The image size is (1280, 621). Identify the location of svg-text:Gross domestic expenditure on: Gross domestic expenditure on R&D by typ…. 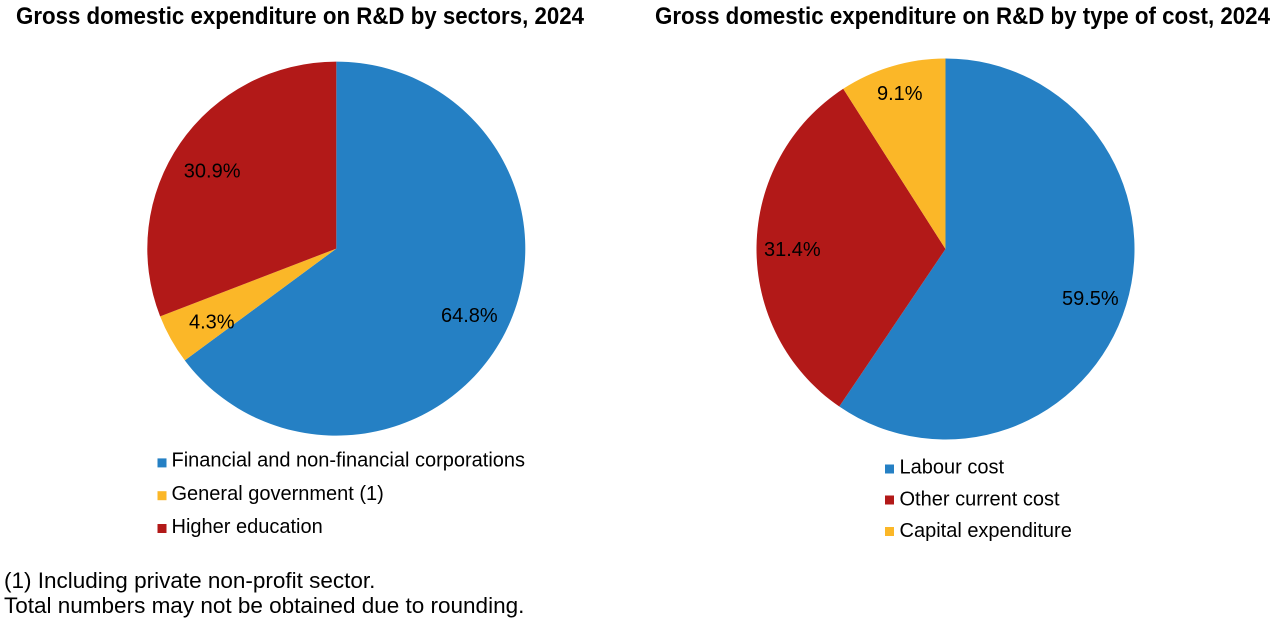
(963, 16).